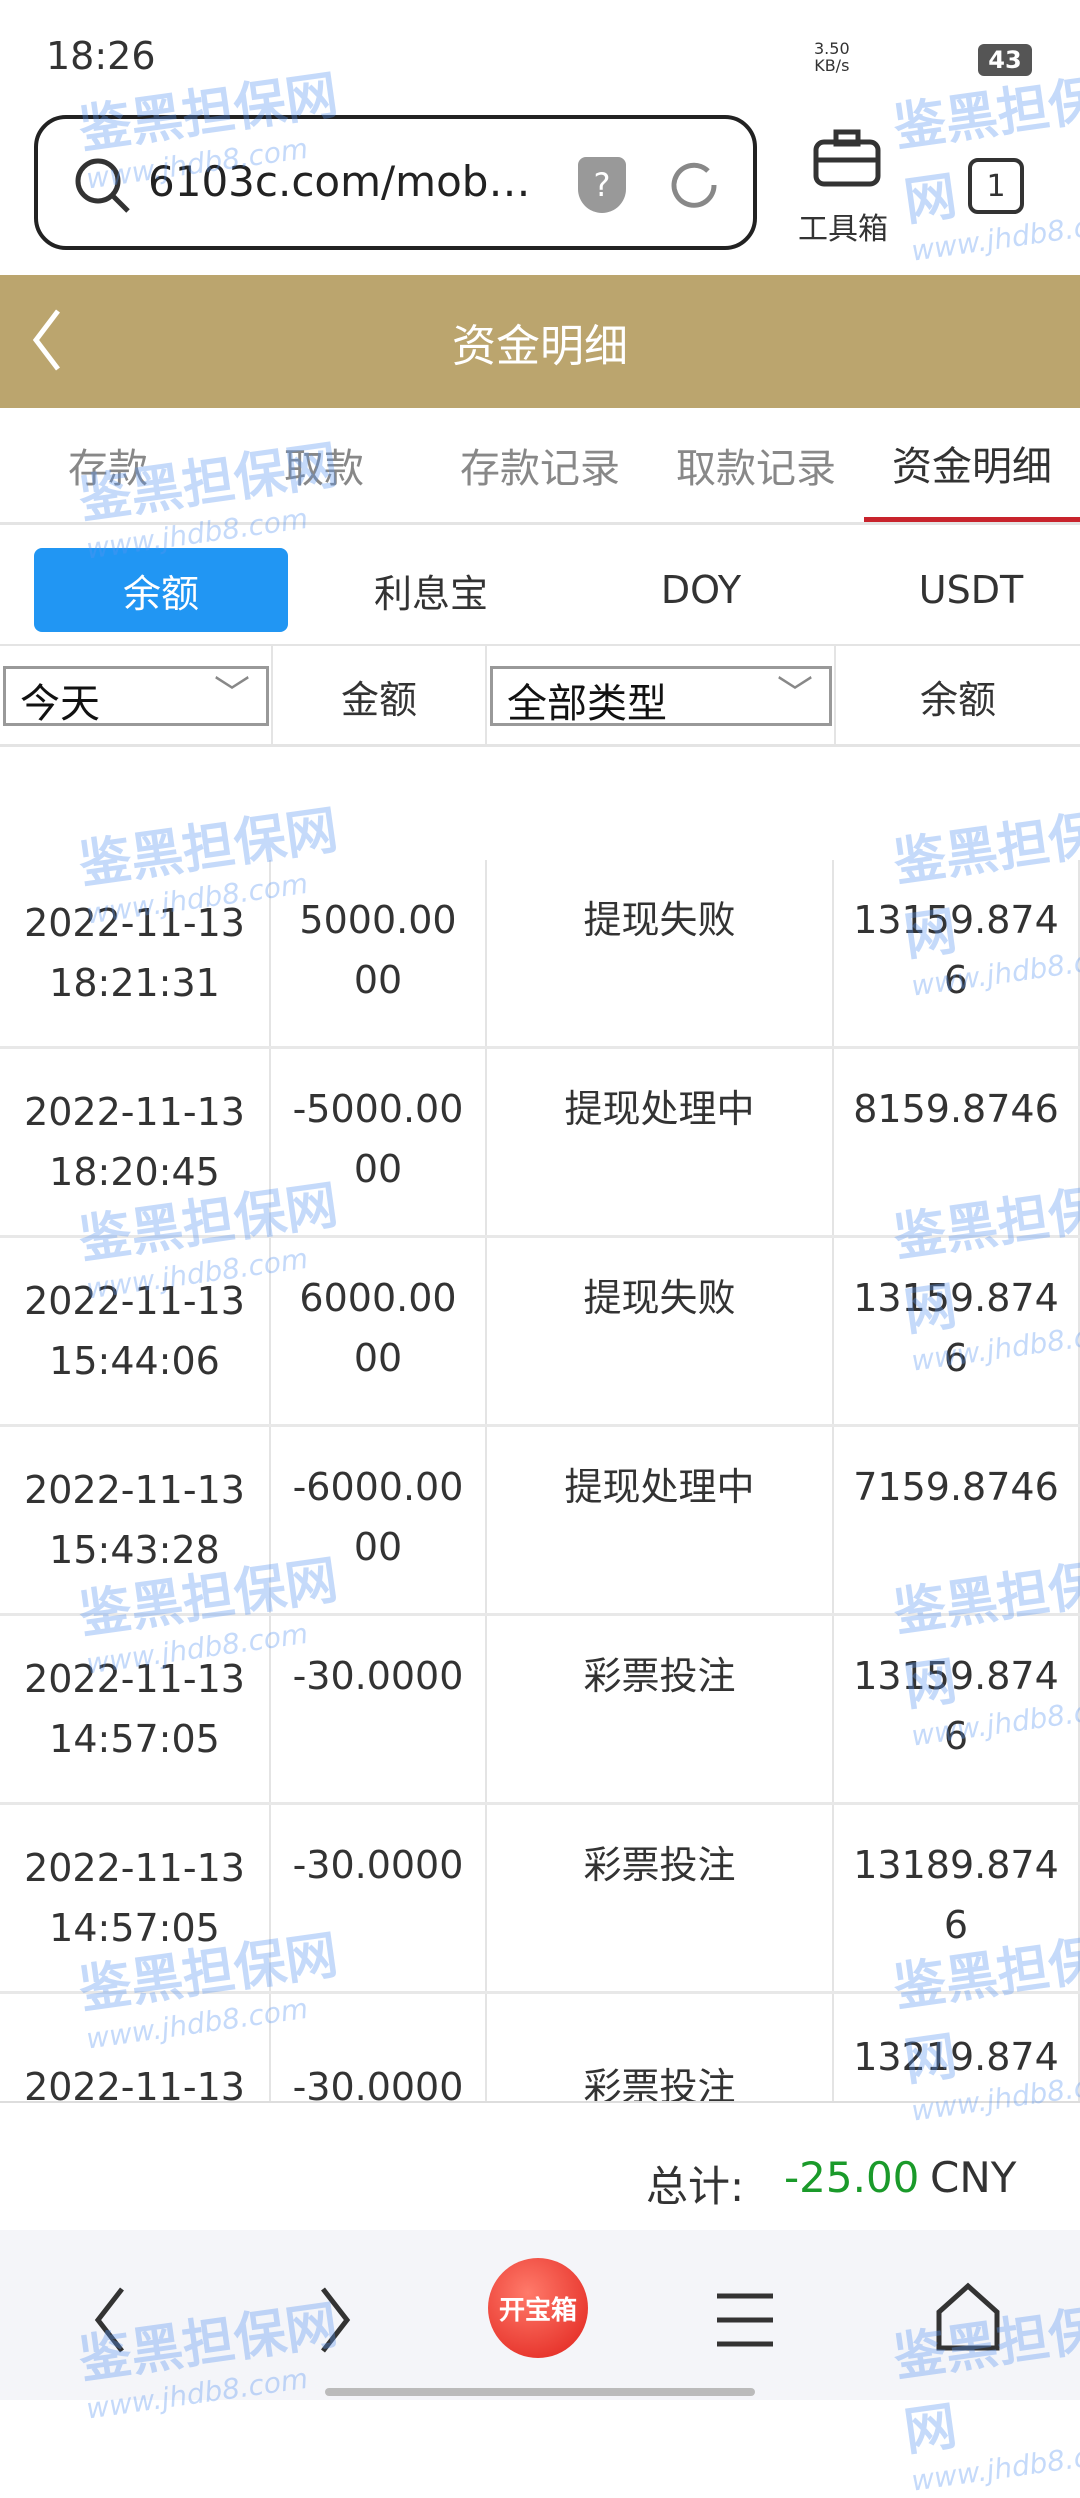  I want to click on filter-row: 今天 ﹀ 金额 全部类型 ﹀ 余额, so click(540, 696).